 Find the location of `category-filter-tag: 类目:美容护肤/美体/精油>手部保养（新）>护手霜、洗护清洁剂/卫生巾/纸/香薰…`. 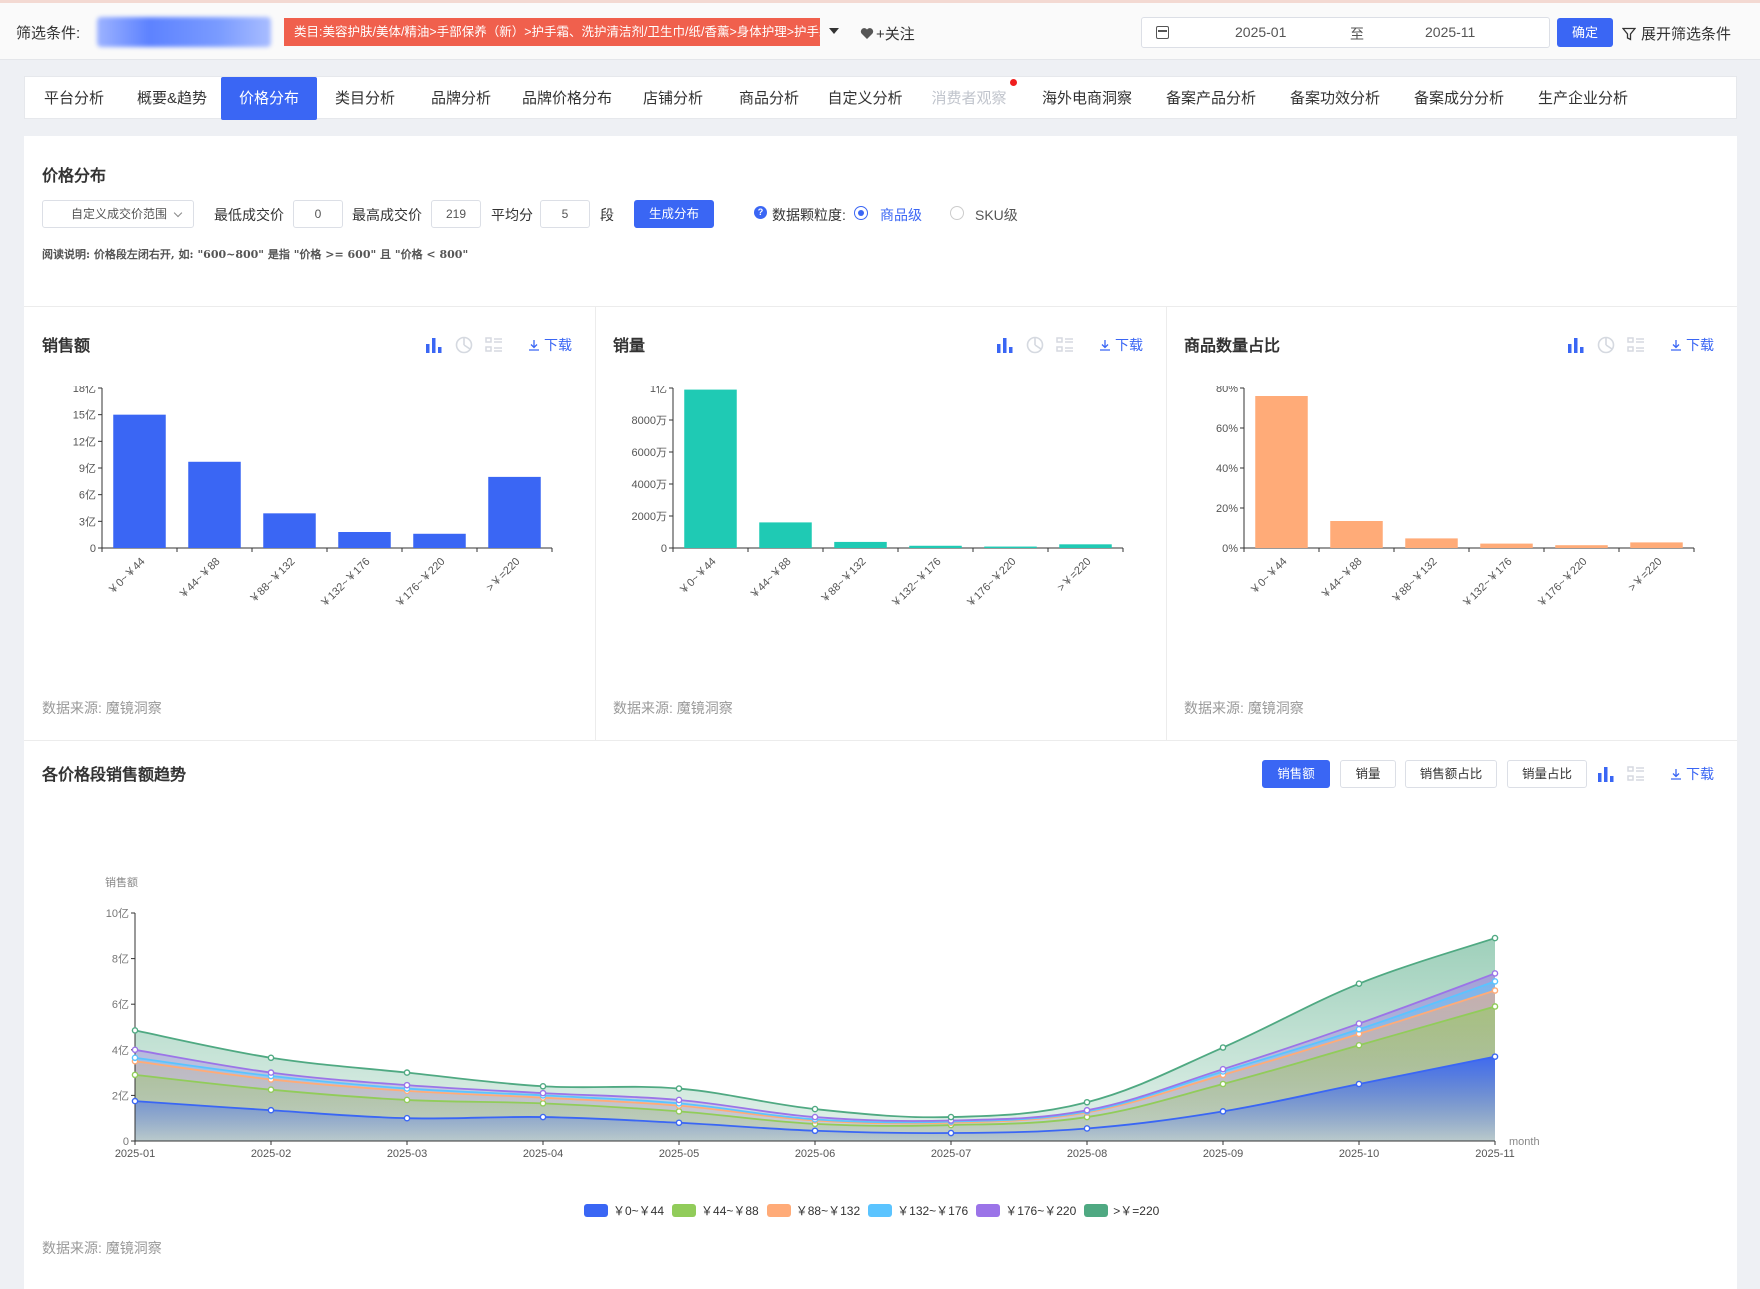

category-filter-tag: 类目:美容护肤/美体/精油>手部保养（新）>护手霜、洗护清洁剂/卫生巾/纸/香薰… is located at coordinates (552, 32).